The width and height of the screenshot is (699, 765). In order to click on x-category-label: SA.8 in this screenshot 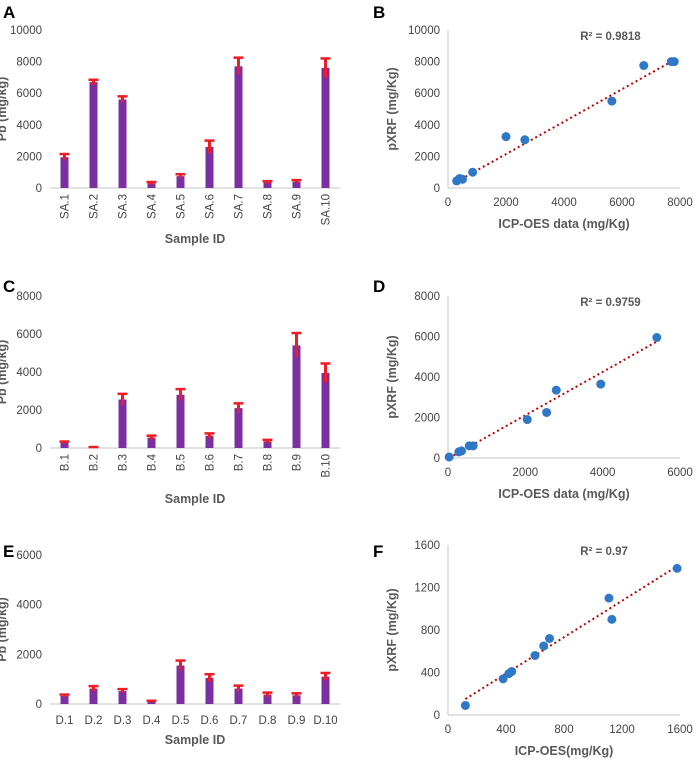, I will do `click(269, 206)`.